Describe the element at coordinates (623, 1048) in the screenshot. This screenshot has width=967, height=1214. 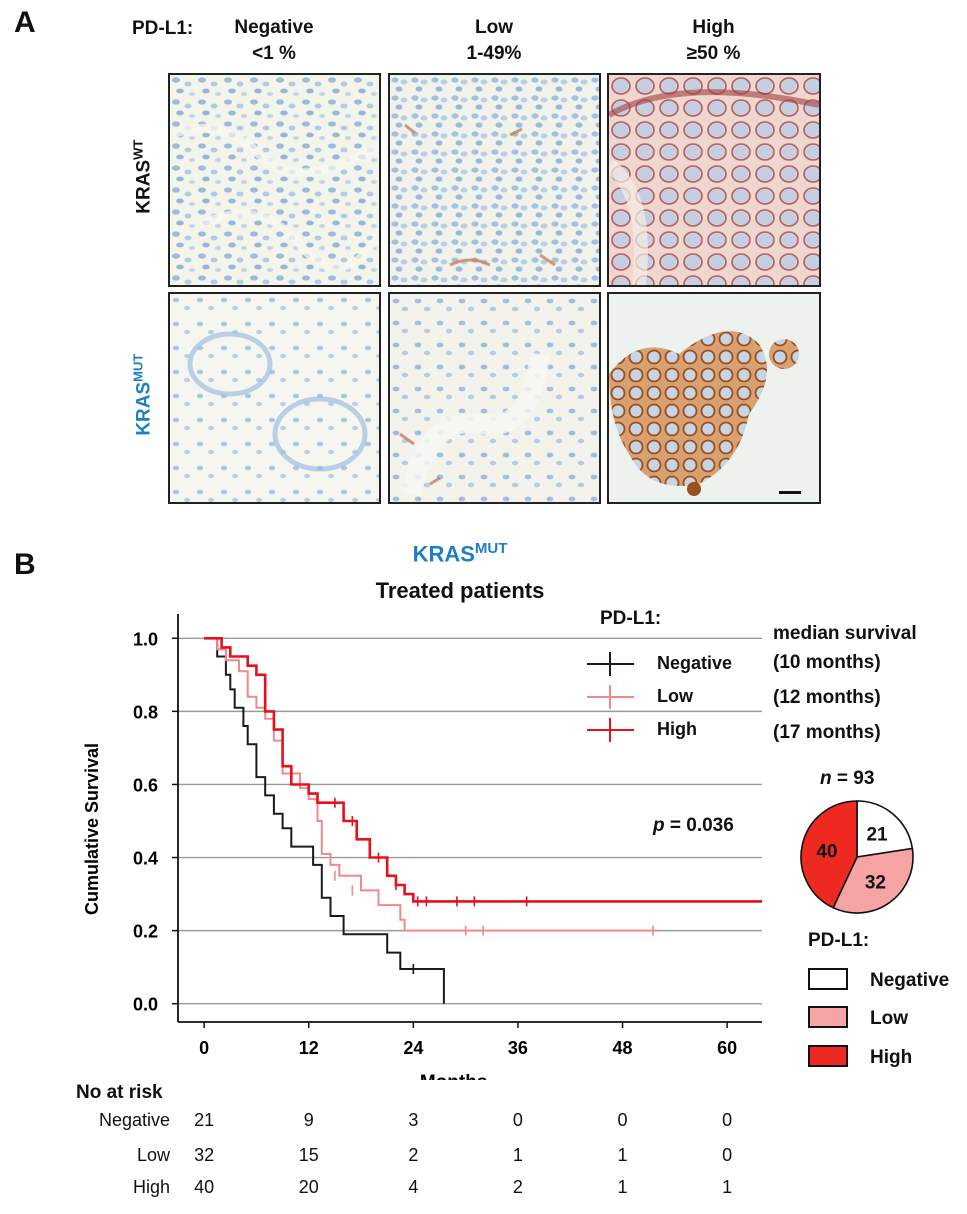
I see `x-tick-label: 48` at that location.